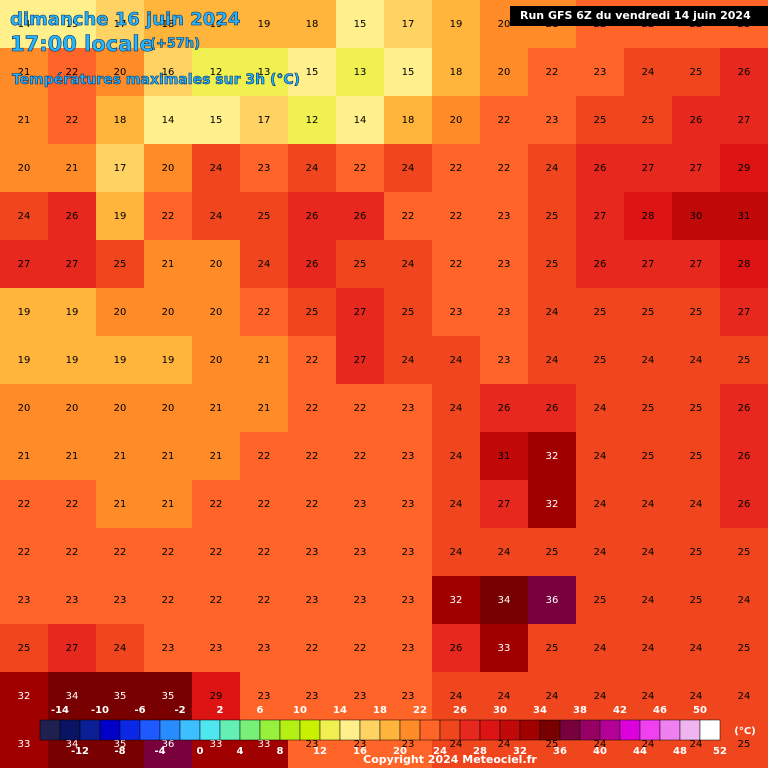 The image size is (768, 768). What do you see at coordinates (179, 710) in the screenshot?
I see `legend-label: -2` at bounding box center [179, 710].